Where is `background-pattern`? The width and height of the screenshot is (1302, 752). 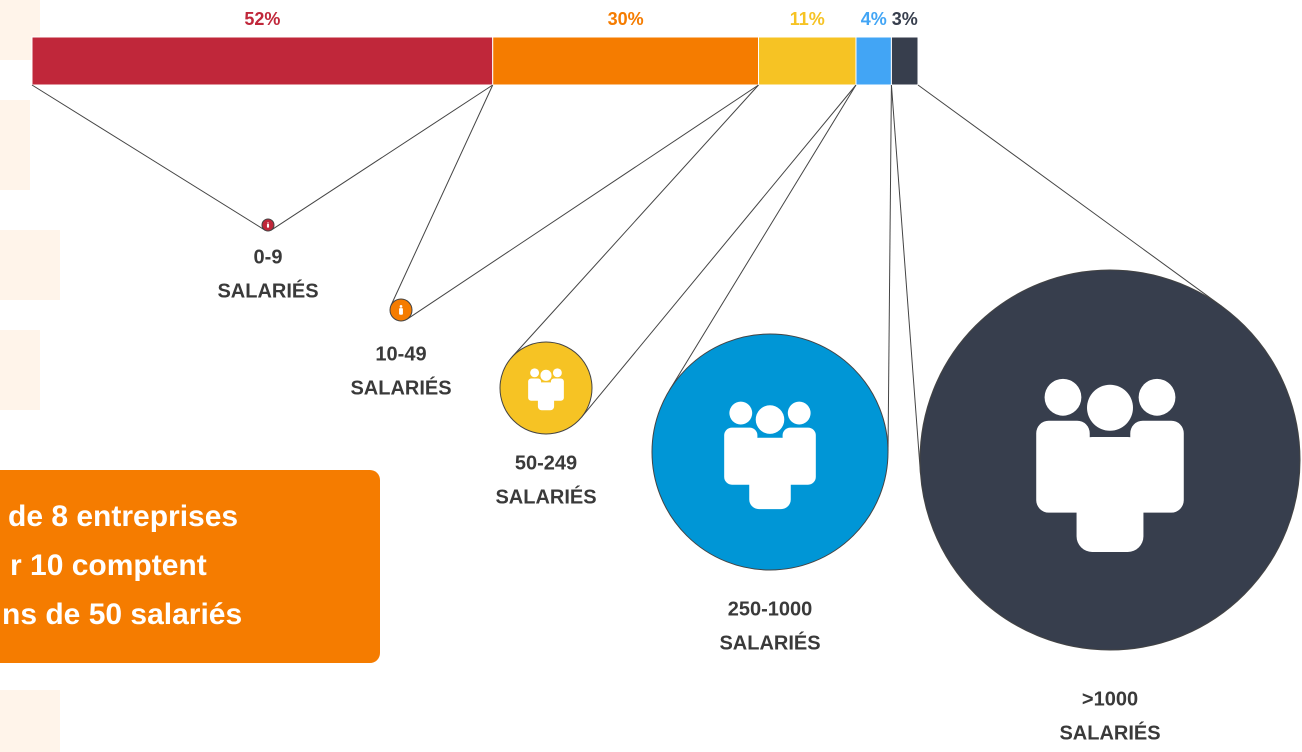
background-pattern is located at coordinates (30, 376).